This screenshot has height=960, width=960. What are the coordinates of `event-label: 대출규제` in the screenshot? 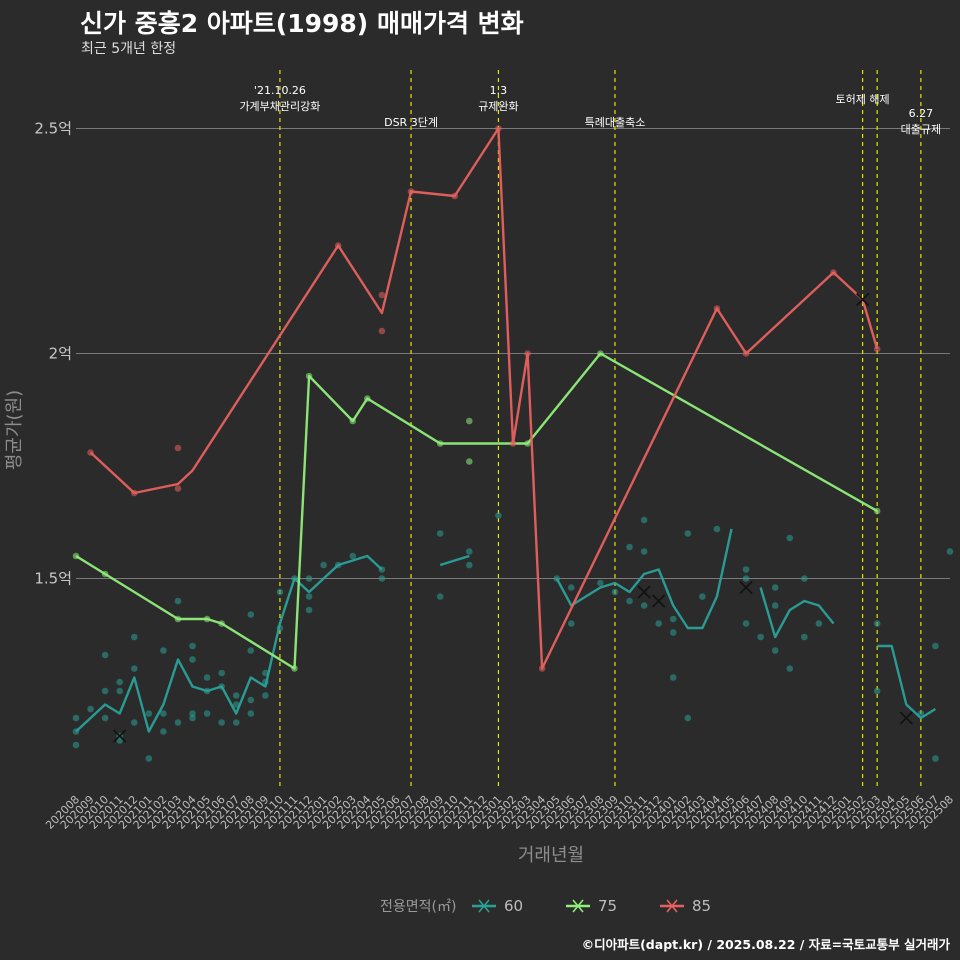 It's located at (921, 129).